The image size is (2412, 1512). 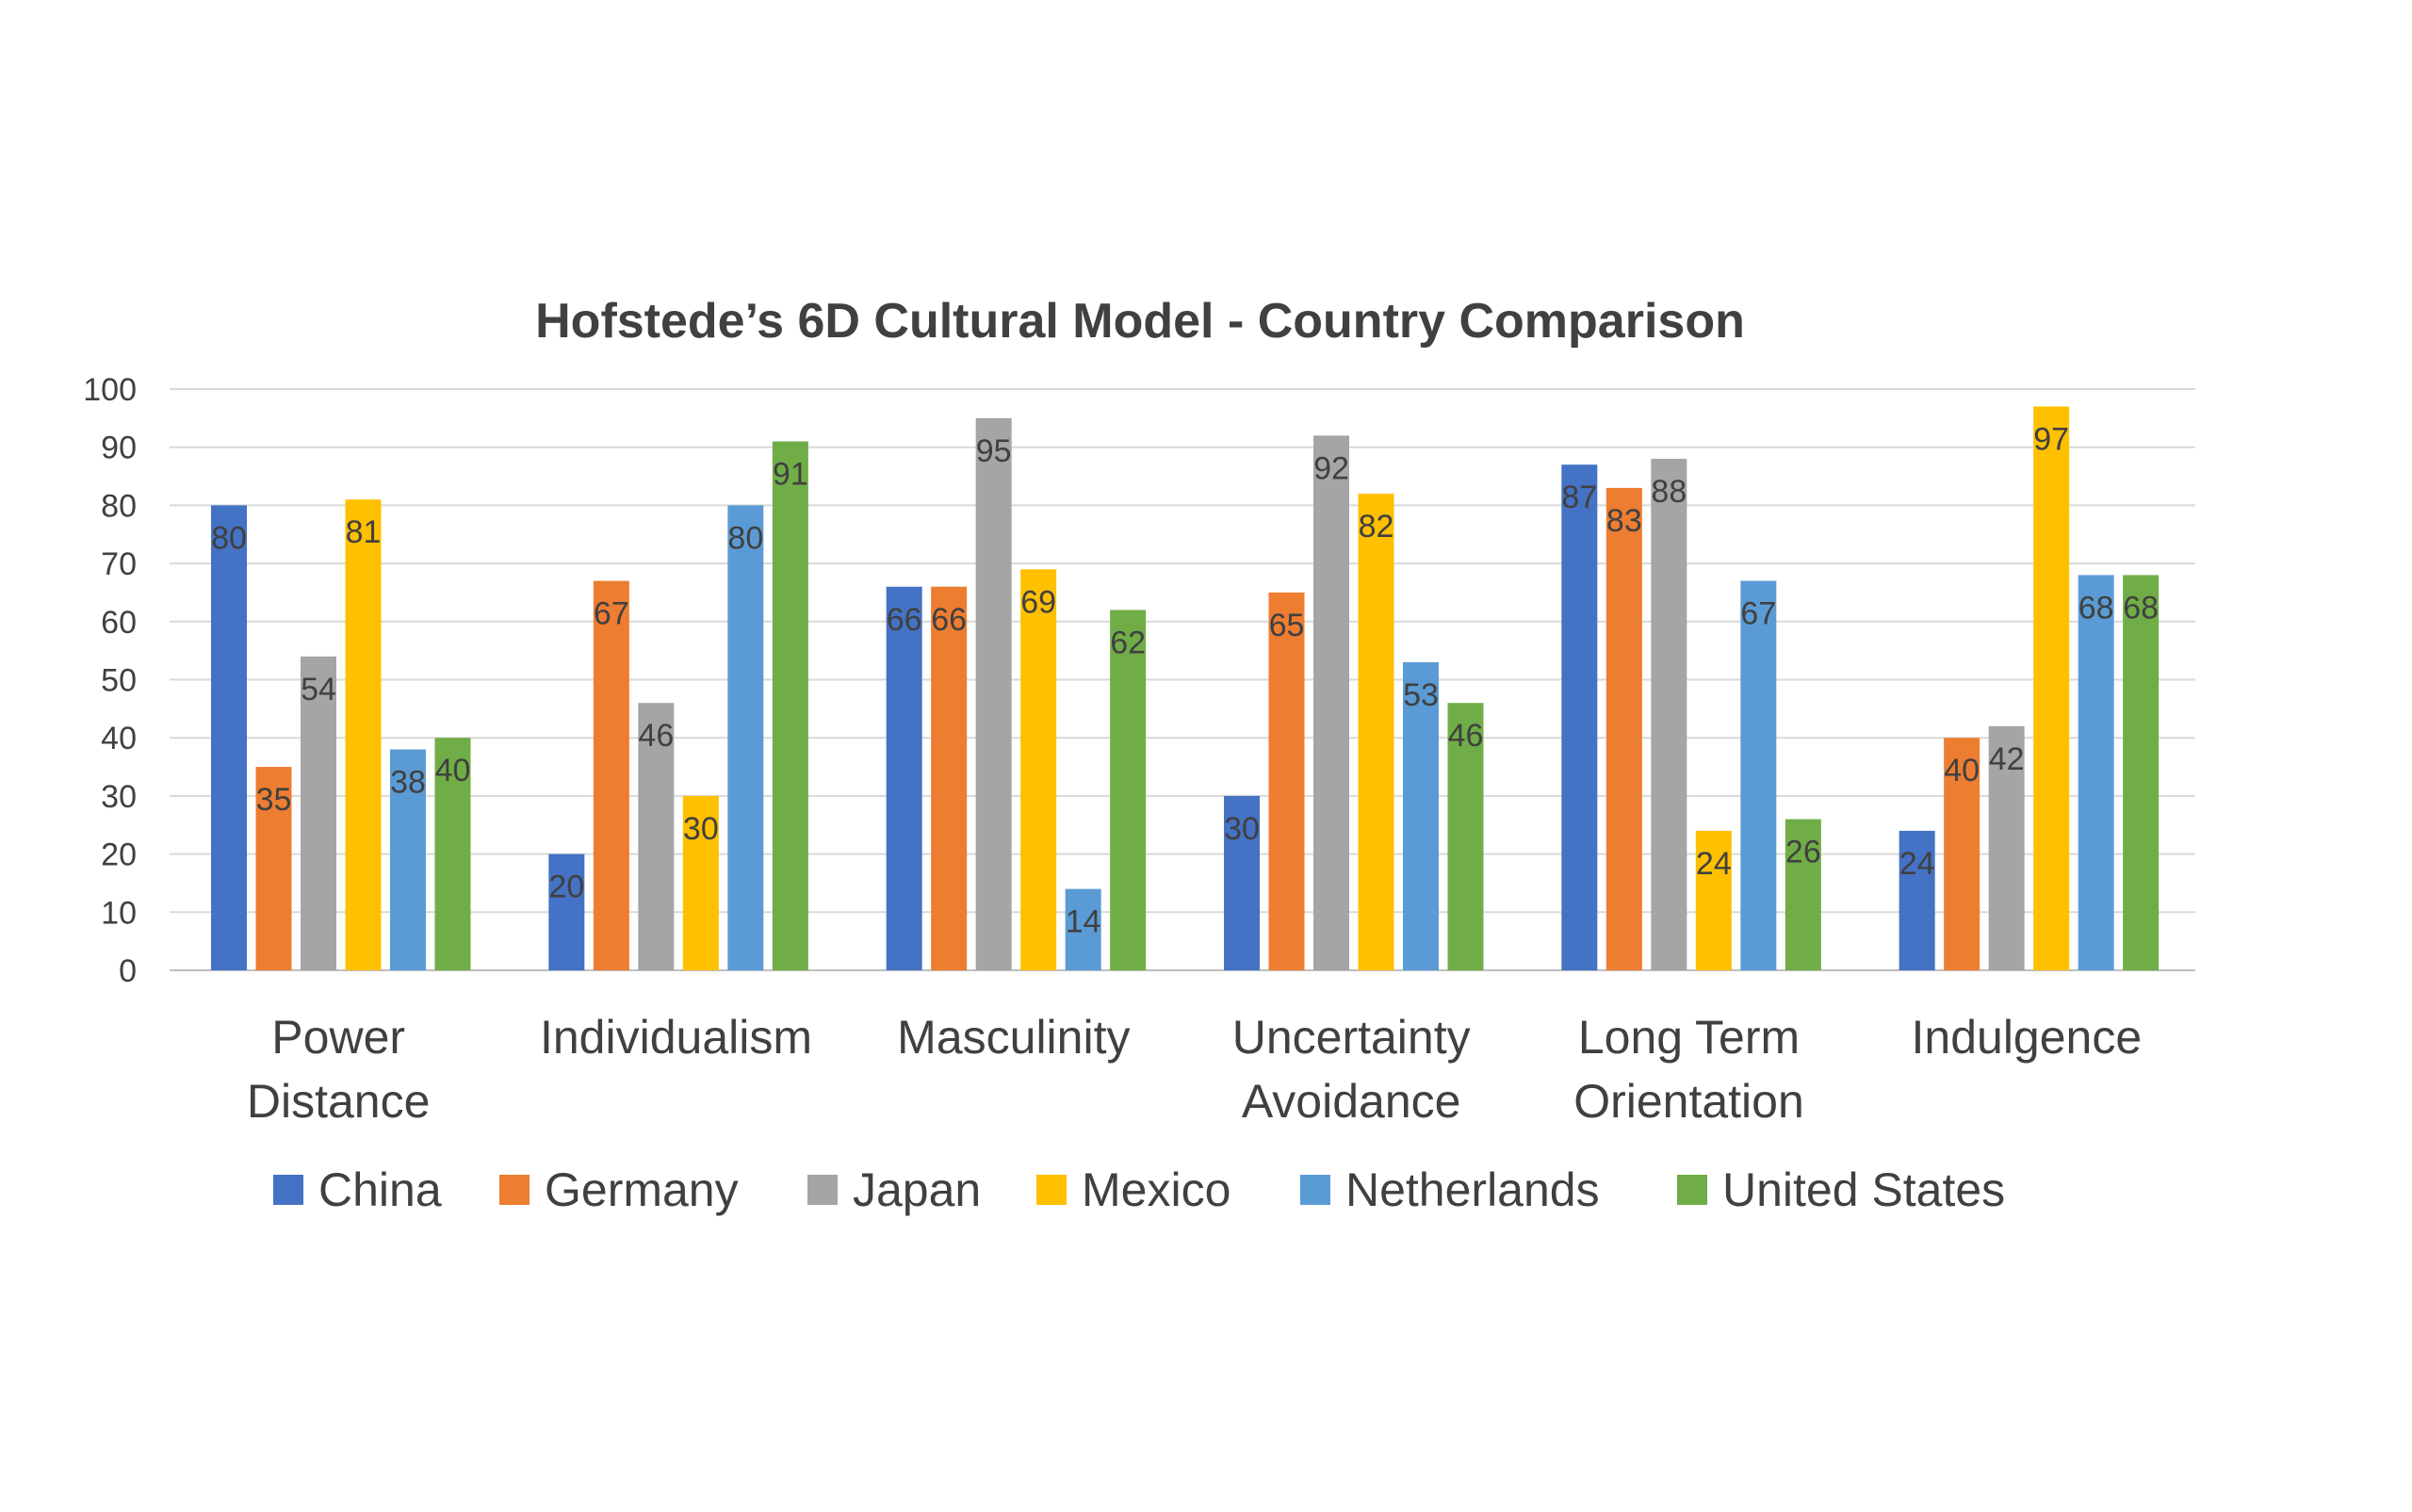 What do you see at coordinates (1083, 922) in the screenshot?
I see `data-label: 14` at bounding box center [1083, 922].